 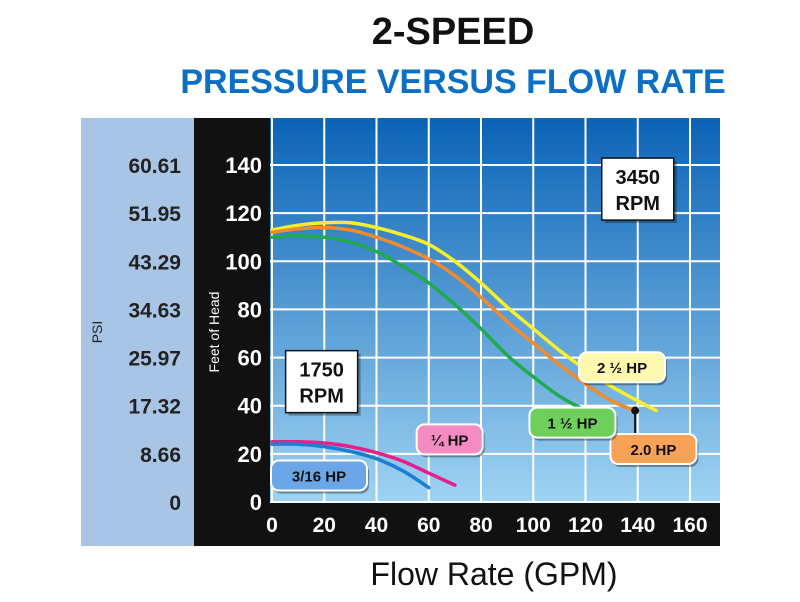 What do you see at coordinates (154, 335) in the screenshot?
I see `psi-tick-labels: 0 8.66 17.32 25.97 34.63 43.29 51.95 60.61` at bounding box center [154, 335].